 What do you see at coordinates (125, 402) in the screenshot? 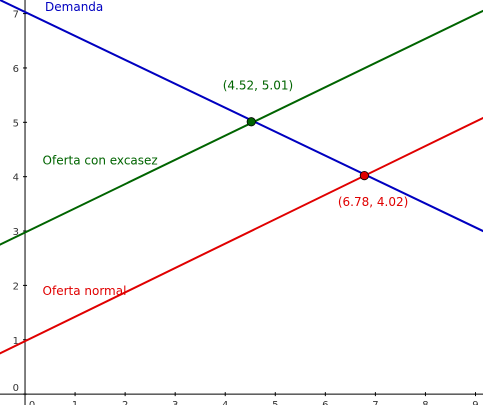
I see `x-tick-label: 2` at bounding box center [125, 402].